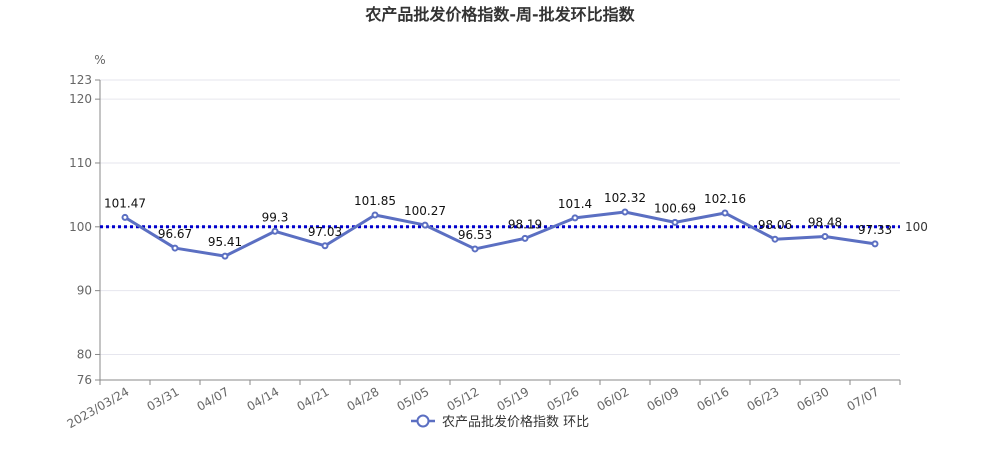 This screenshot has width=1000, height=450. I want to click on y-tick-label-123: 123, so click(80, 80).